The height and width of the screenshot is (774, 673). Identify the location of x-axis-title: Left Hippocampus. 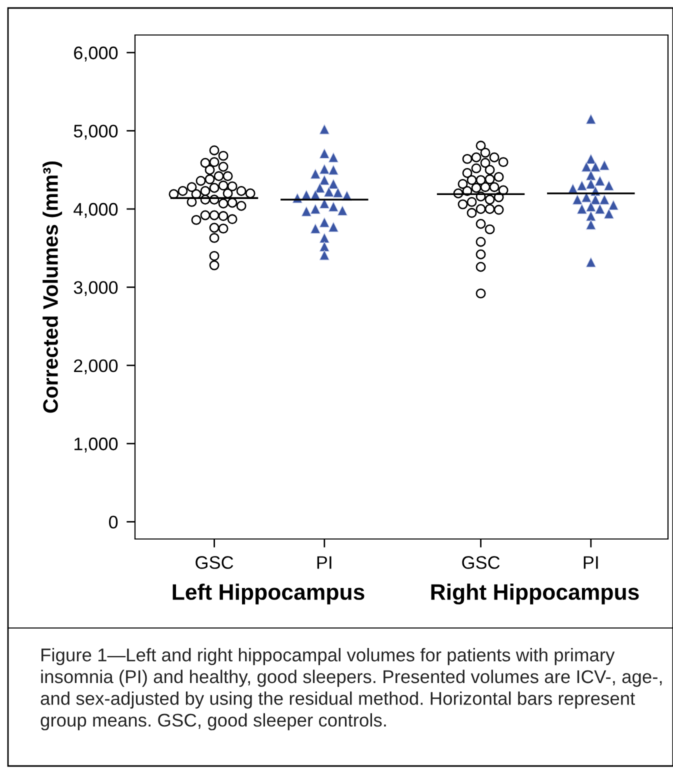
(268, 594).